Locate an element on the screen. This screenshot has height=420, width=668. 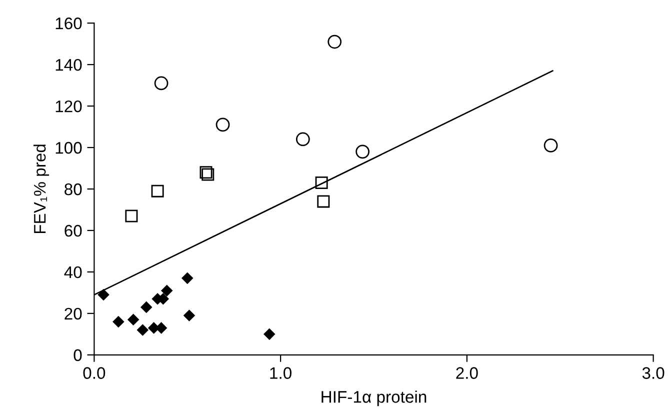
y-tick-label: 160 is located at coordinates (69, 24).